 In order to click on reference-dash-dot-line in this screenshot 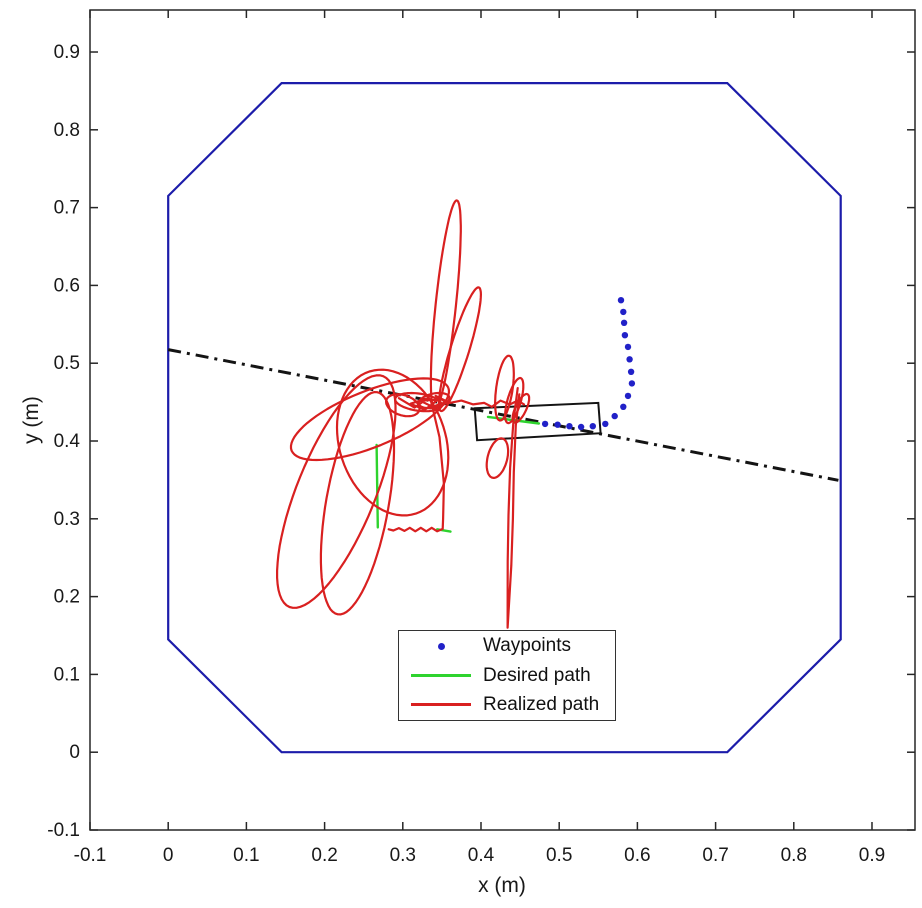, I will do `click(503, 415)`.